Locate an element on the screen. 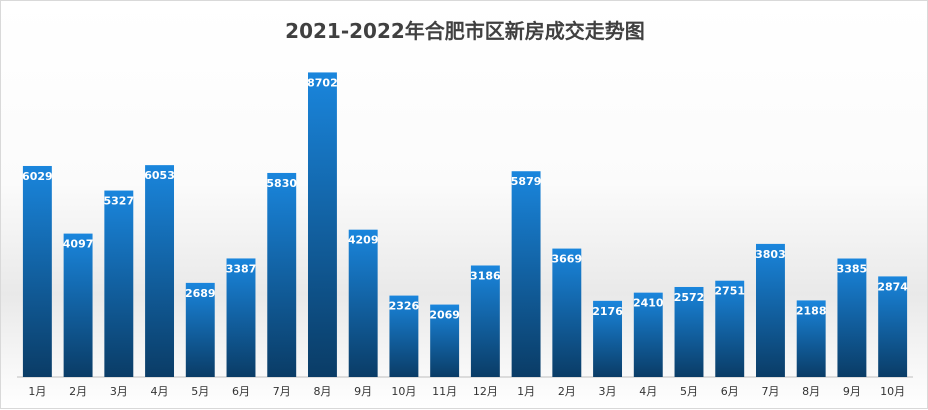  x-tick-label-14: 2月 is located at coordinates (567, 391).